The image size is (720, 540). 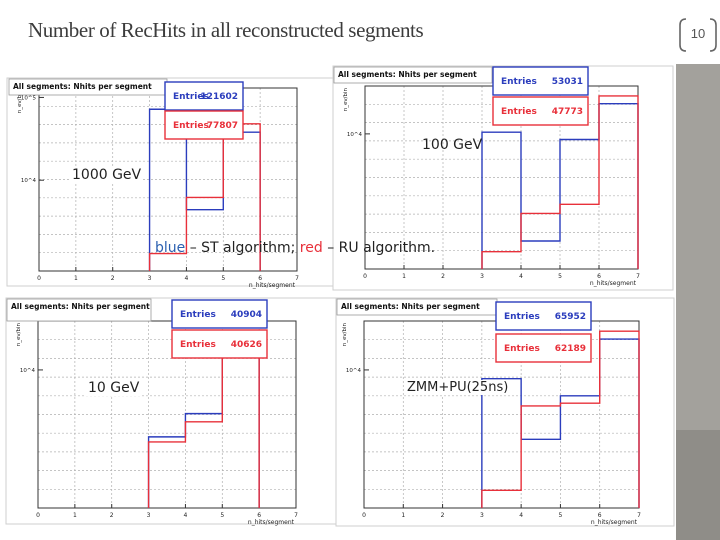 I want to click on energy-label-1000gev: 1000 GeV, so click(x=107, y=175).